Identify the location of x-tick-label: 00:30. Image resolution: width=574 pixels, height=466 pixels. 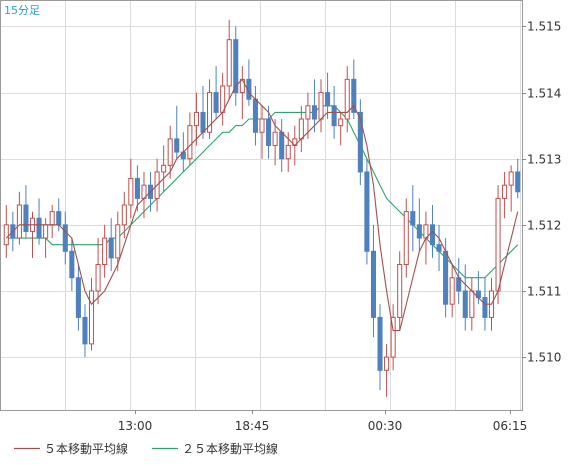
(385, 426).